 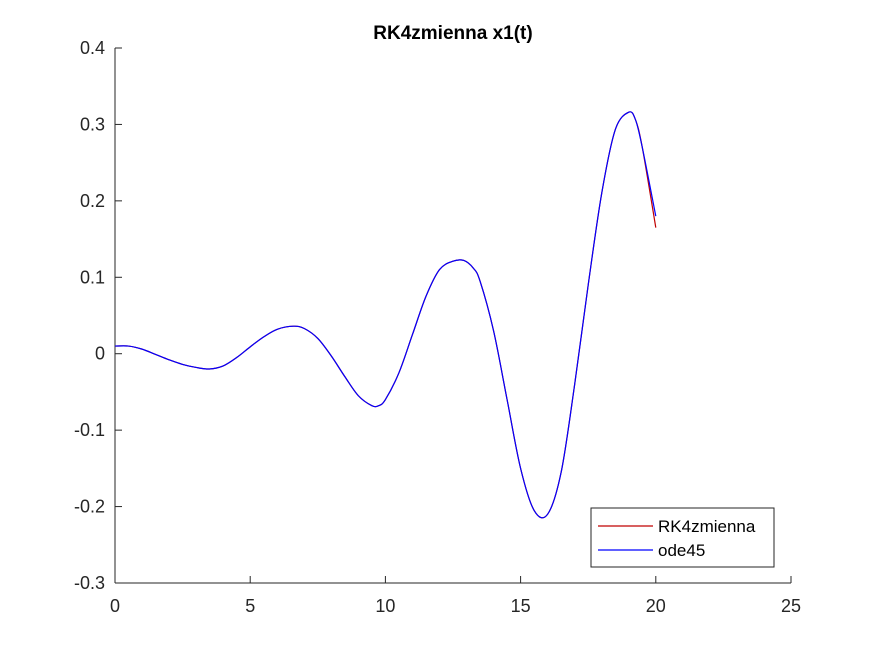 I want to click on x-tick-label: 15, so click(x=521, y=606).